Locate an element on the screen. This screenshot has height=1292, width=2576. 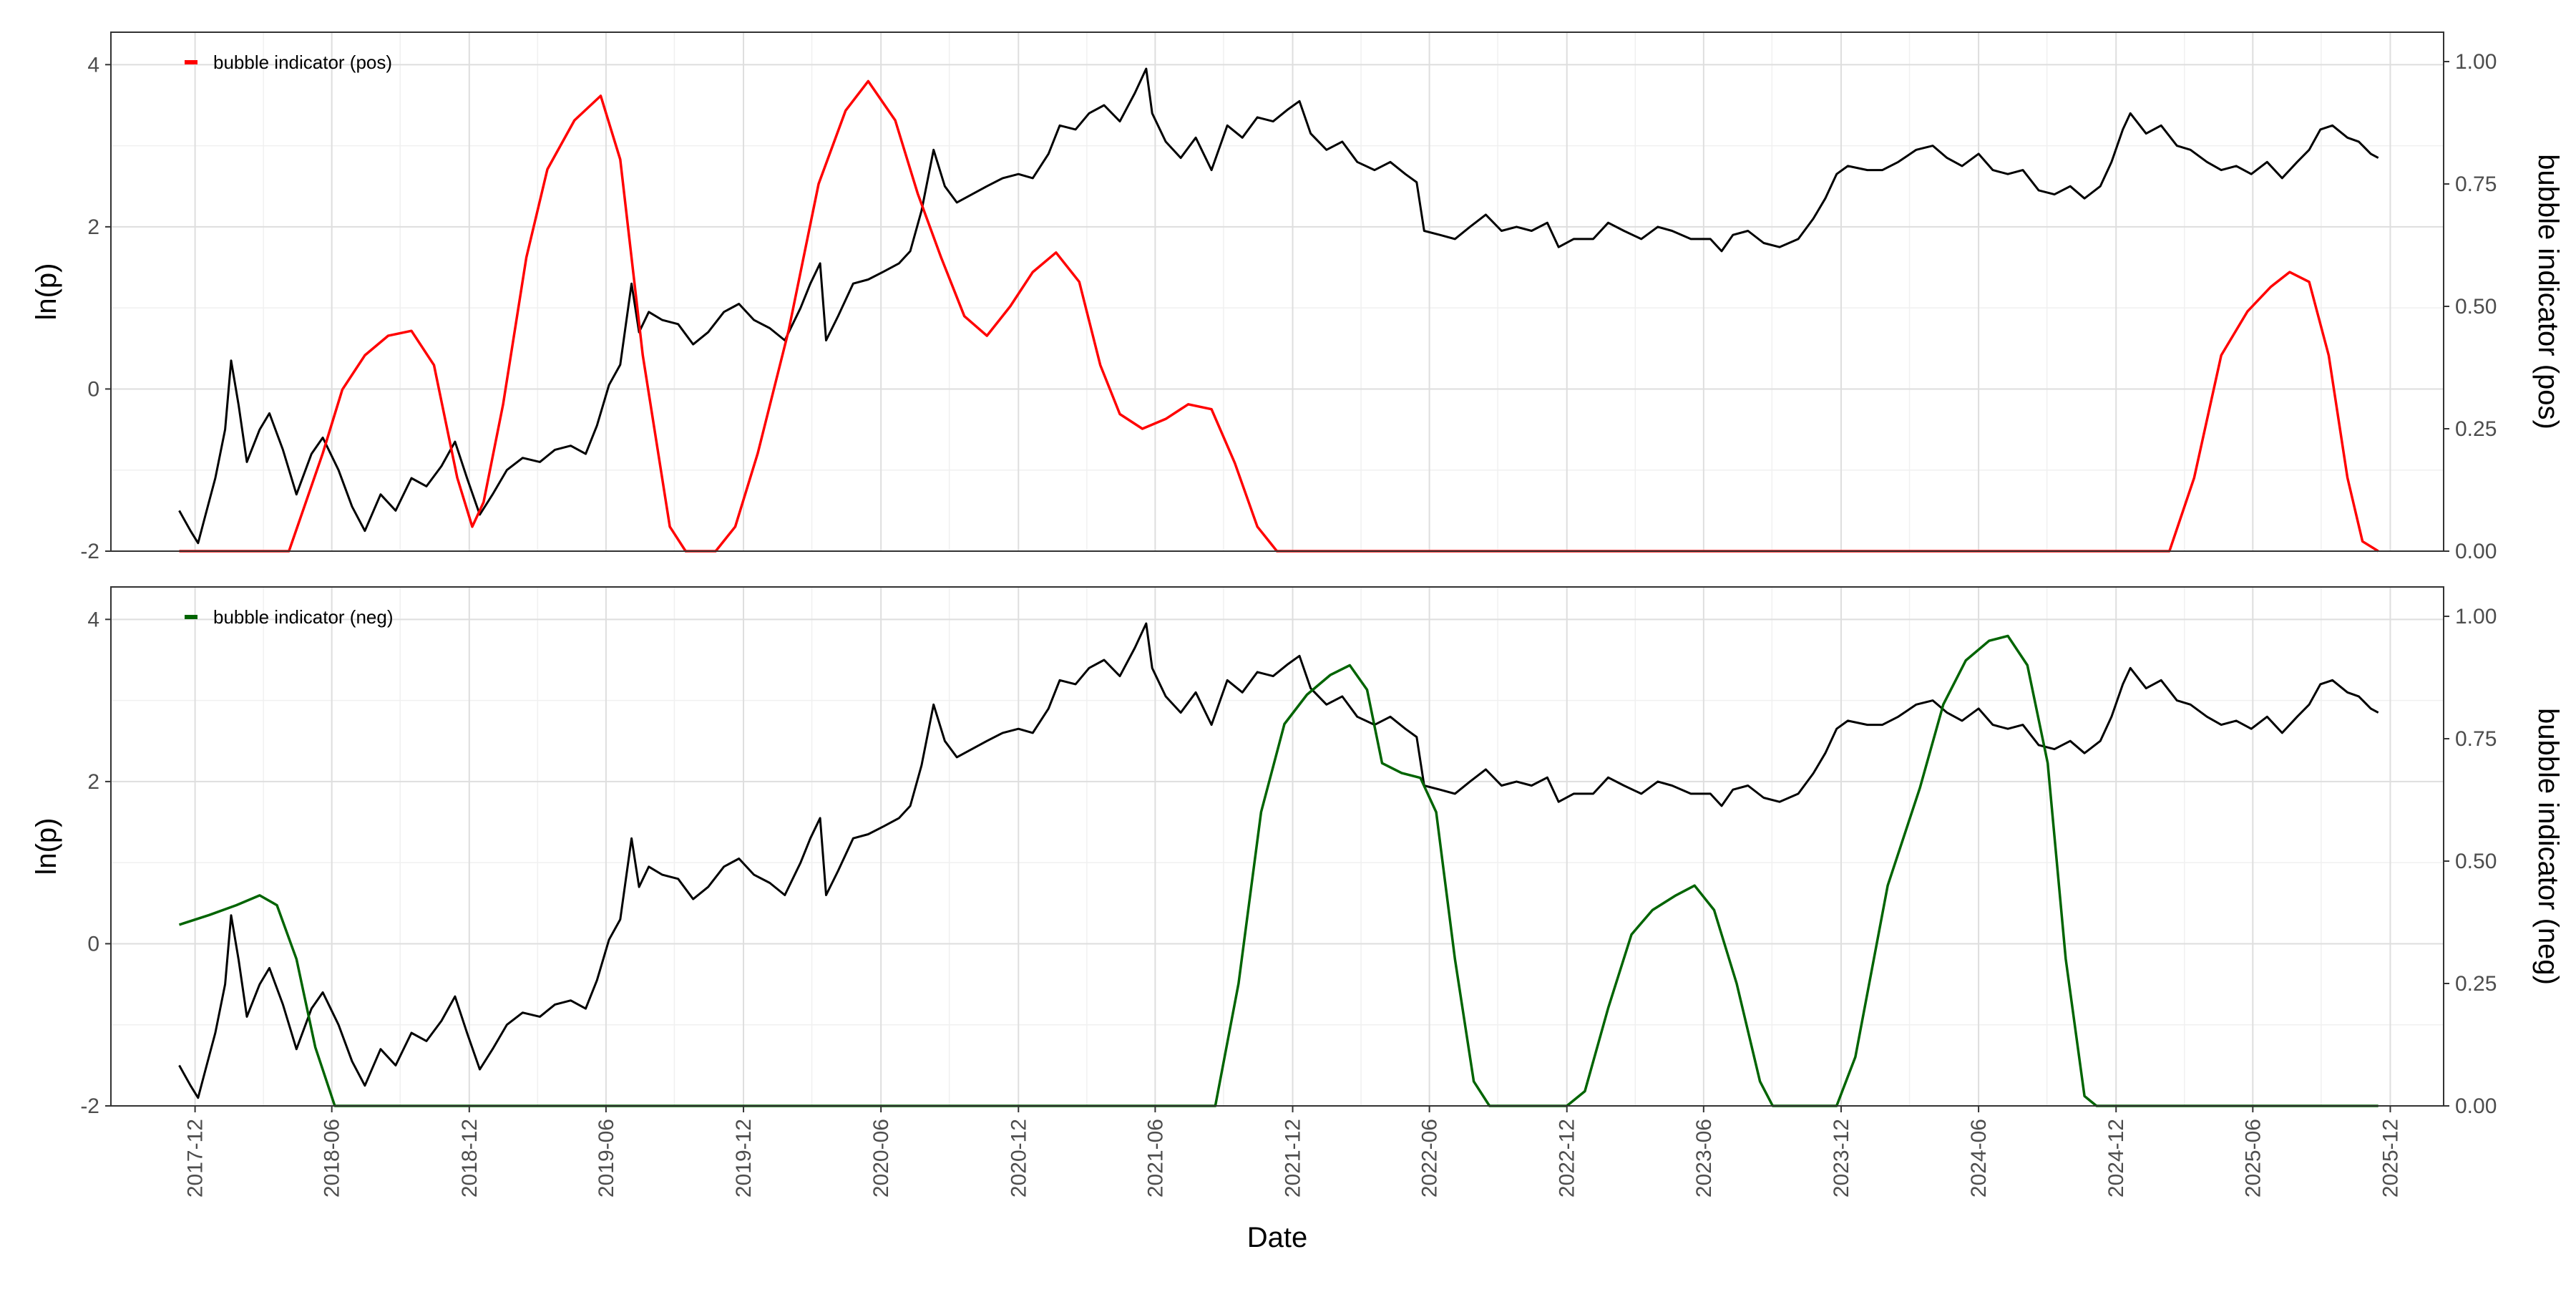
x-axis-title: Date is located at coordinates (1277, 1237).